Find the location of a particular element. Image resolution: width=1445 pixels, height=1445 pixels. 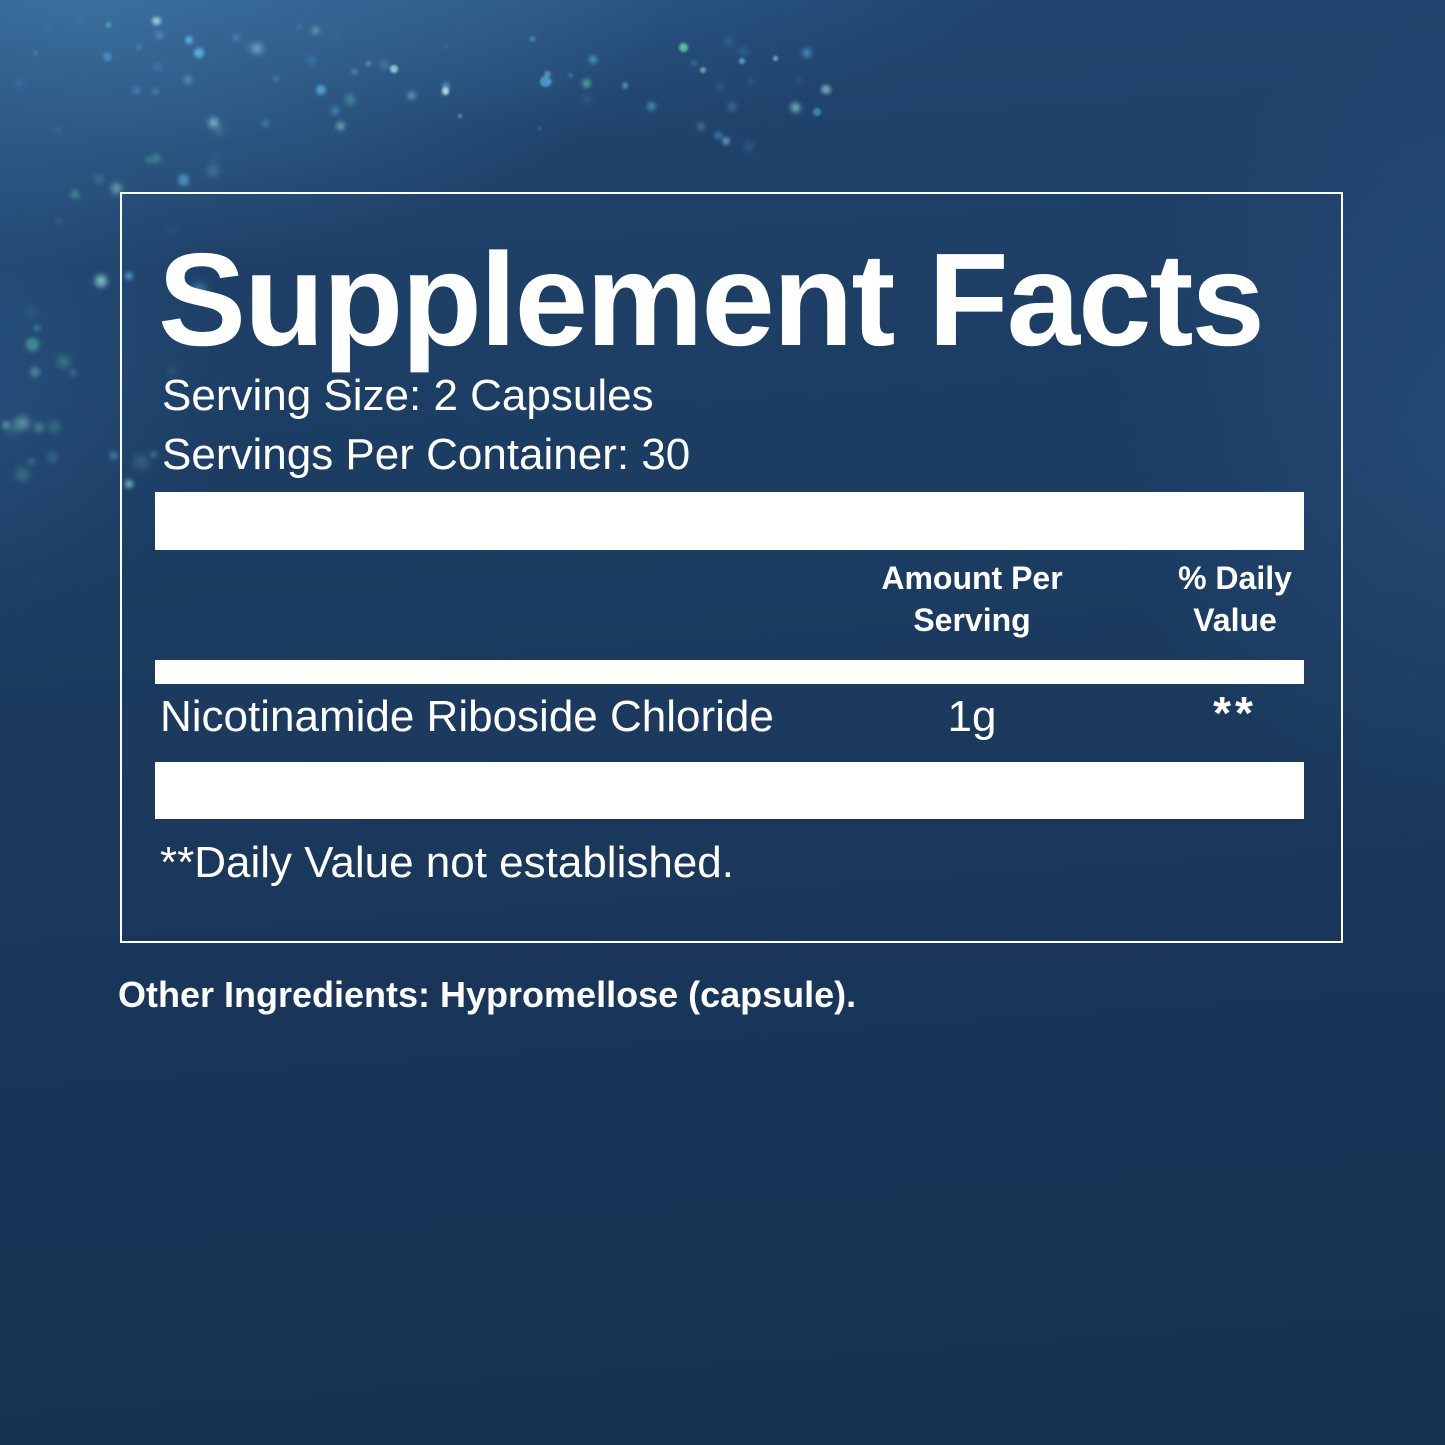

serving-size: Serving Size: 2 Capsules is located at coordinates (408, 395).